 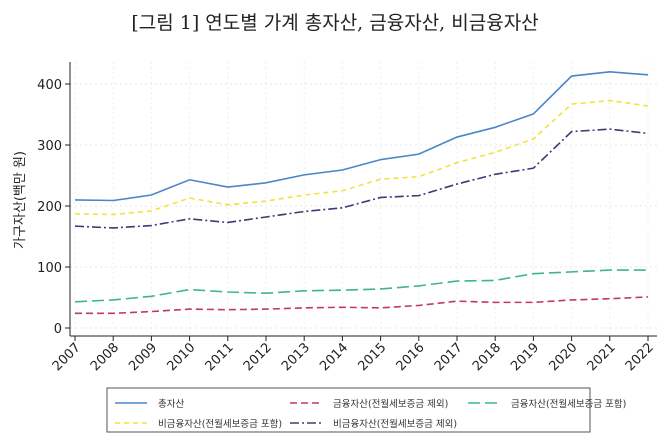 I want to click on y-tick-label: 400, so click(x=49, y=85).